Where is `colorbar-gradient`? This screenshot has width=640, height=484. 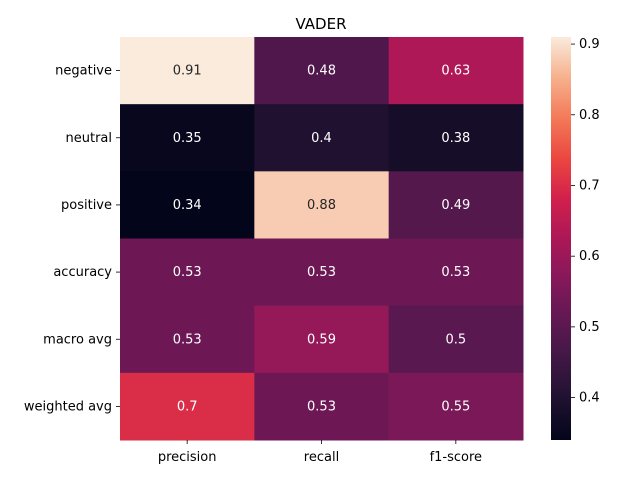
colorbar-gradient is located at coordinates (561, 238).